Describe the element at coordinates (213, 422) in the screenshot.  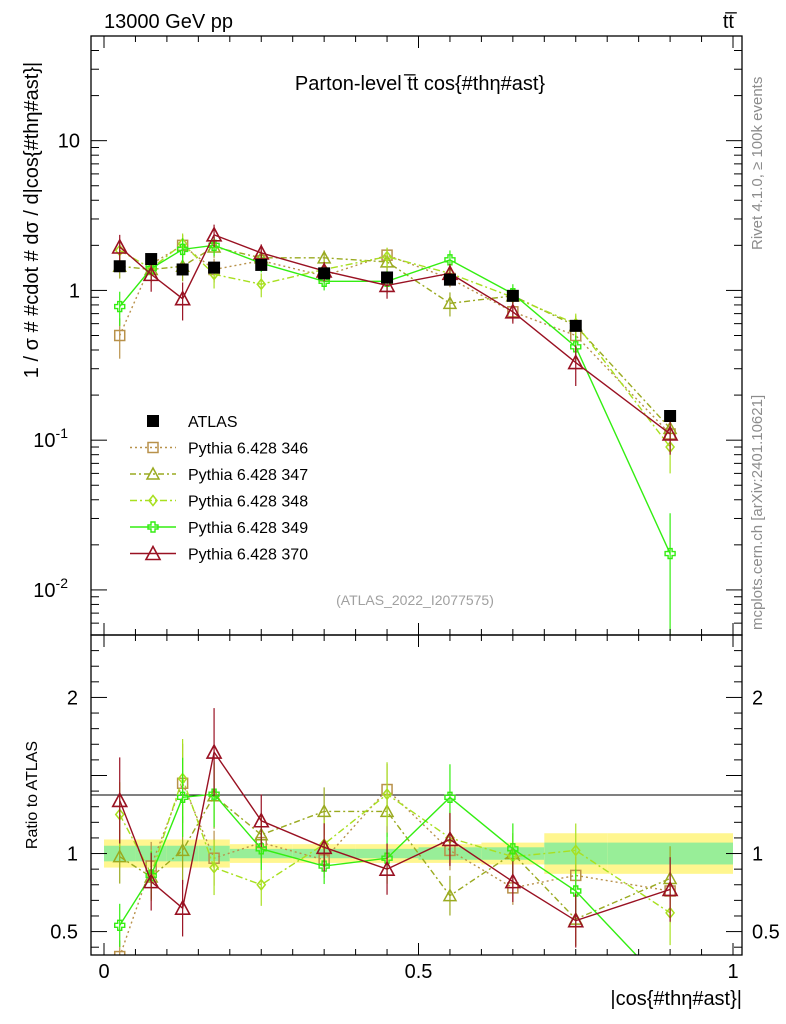
I see `legend-atlas-label: ATLAS` at that location.